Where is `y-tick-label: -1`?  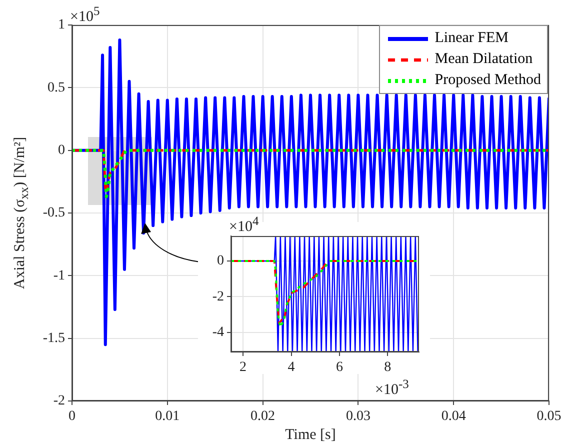
y-tick-label: -1 is located at coordinates (59, 276).